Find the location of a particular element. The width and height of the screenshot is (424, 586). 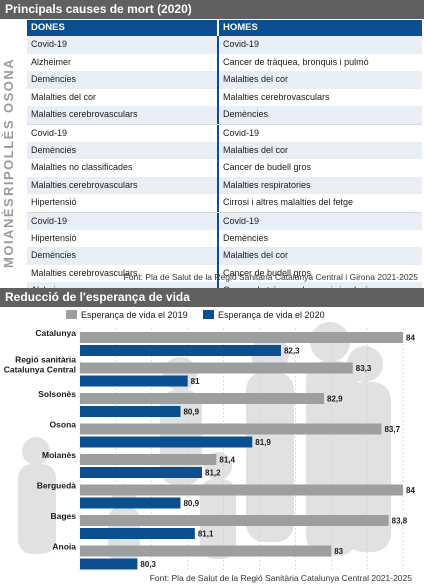

region-label-osona: OSONA is located at coordinates (8, 85).